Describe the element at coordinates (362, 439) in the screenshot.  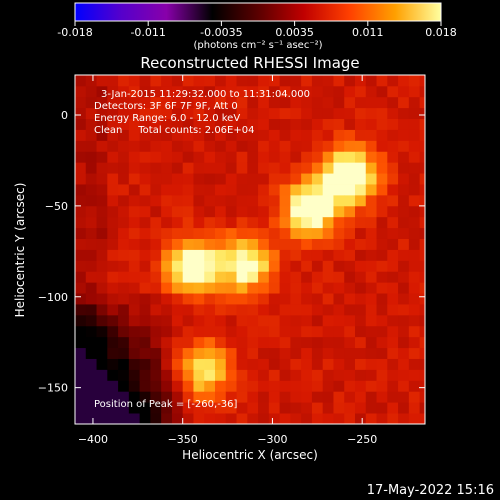
I see `x-tick-label: −250` at that location.